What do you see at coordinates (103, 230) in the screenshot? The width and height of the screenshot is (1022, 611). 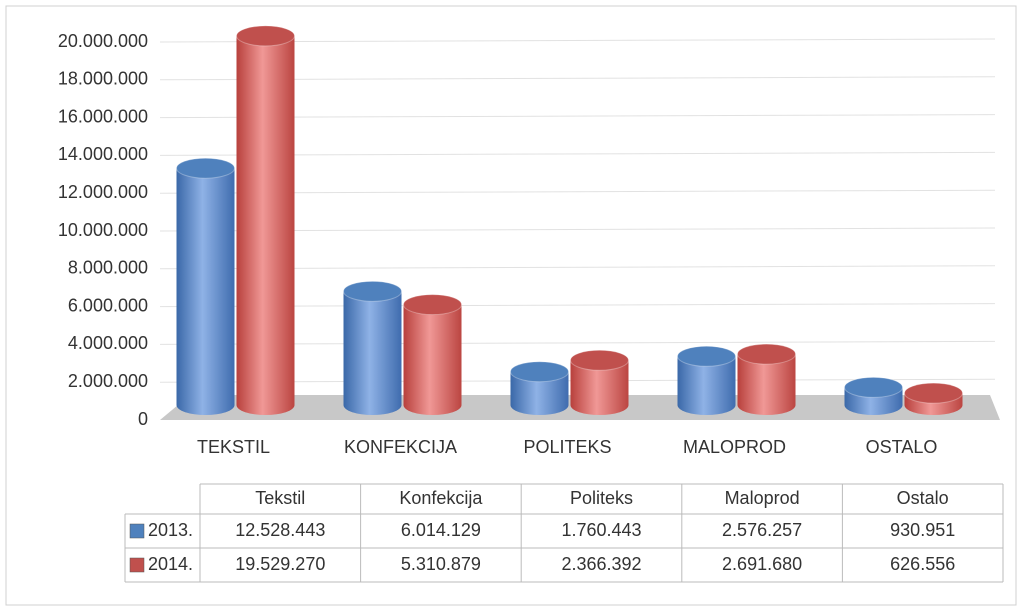 I see `y-tick-label: 10.000.000` at bounding box center [103, 230].